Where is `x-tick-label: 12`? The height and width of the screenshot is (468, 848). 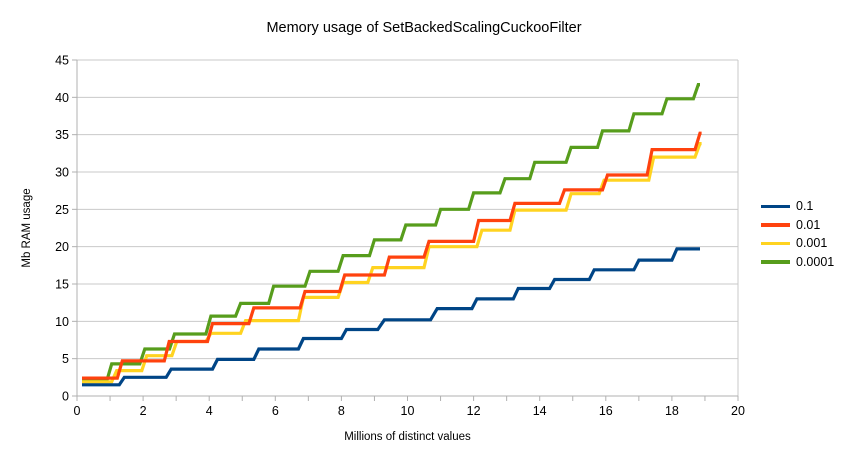
x-tick-label: 12 is located at coordinates (474, 411).